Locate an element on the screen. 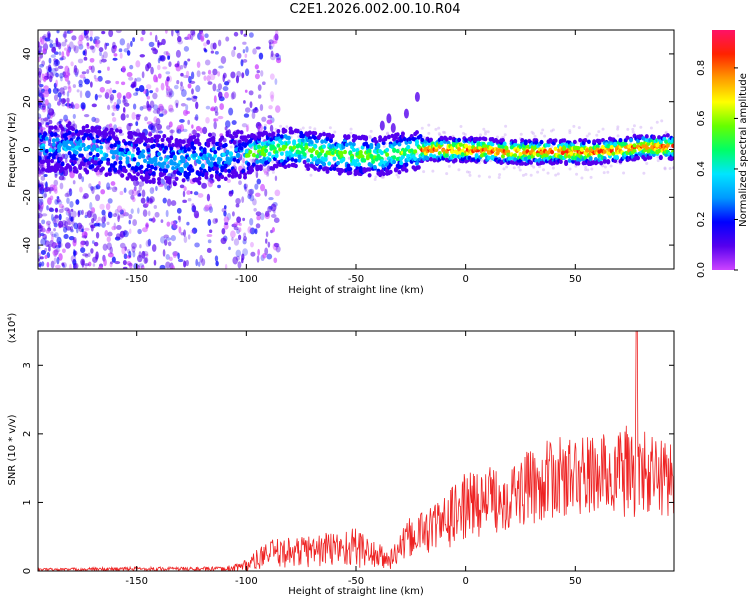  snr-xtick-label: -100 is located at coordinates (246, 581).